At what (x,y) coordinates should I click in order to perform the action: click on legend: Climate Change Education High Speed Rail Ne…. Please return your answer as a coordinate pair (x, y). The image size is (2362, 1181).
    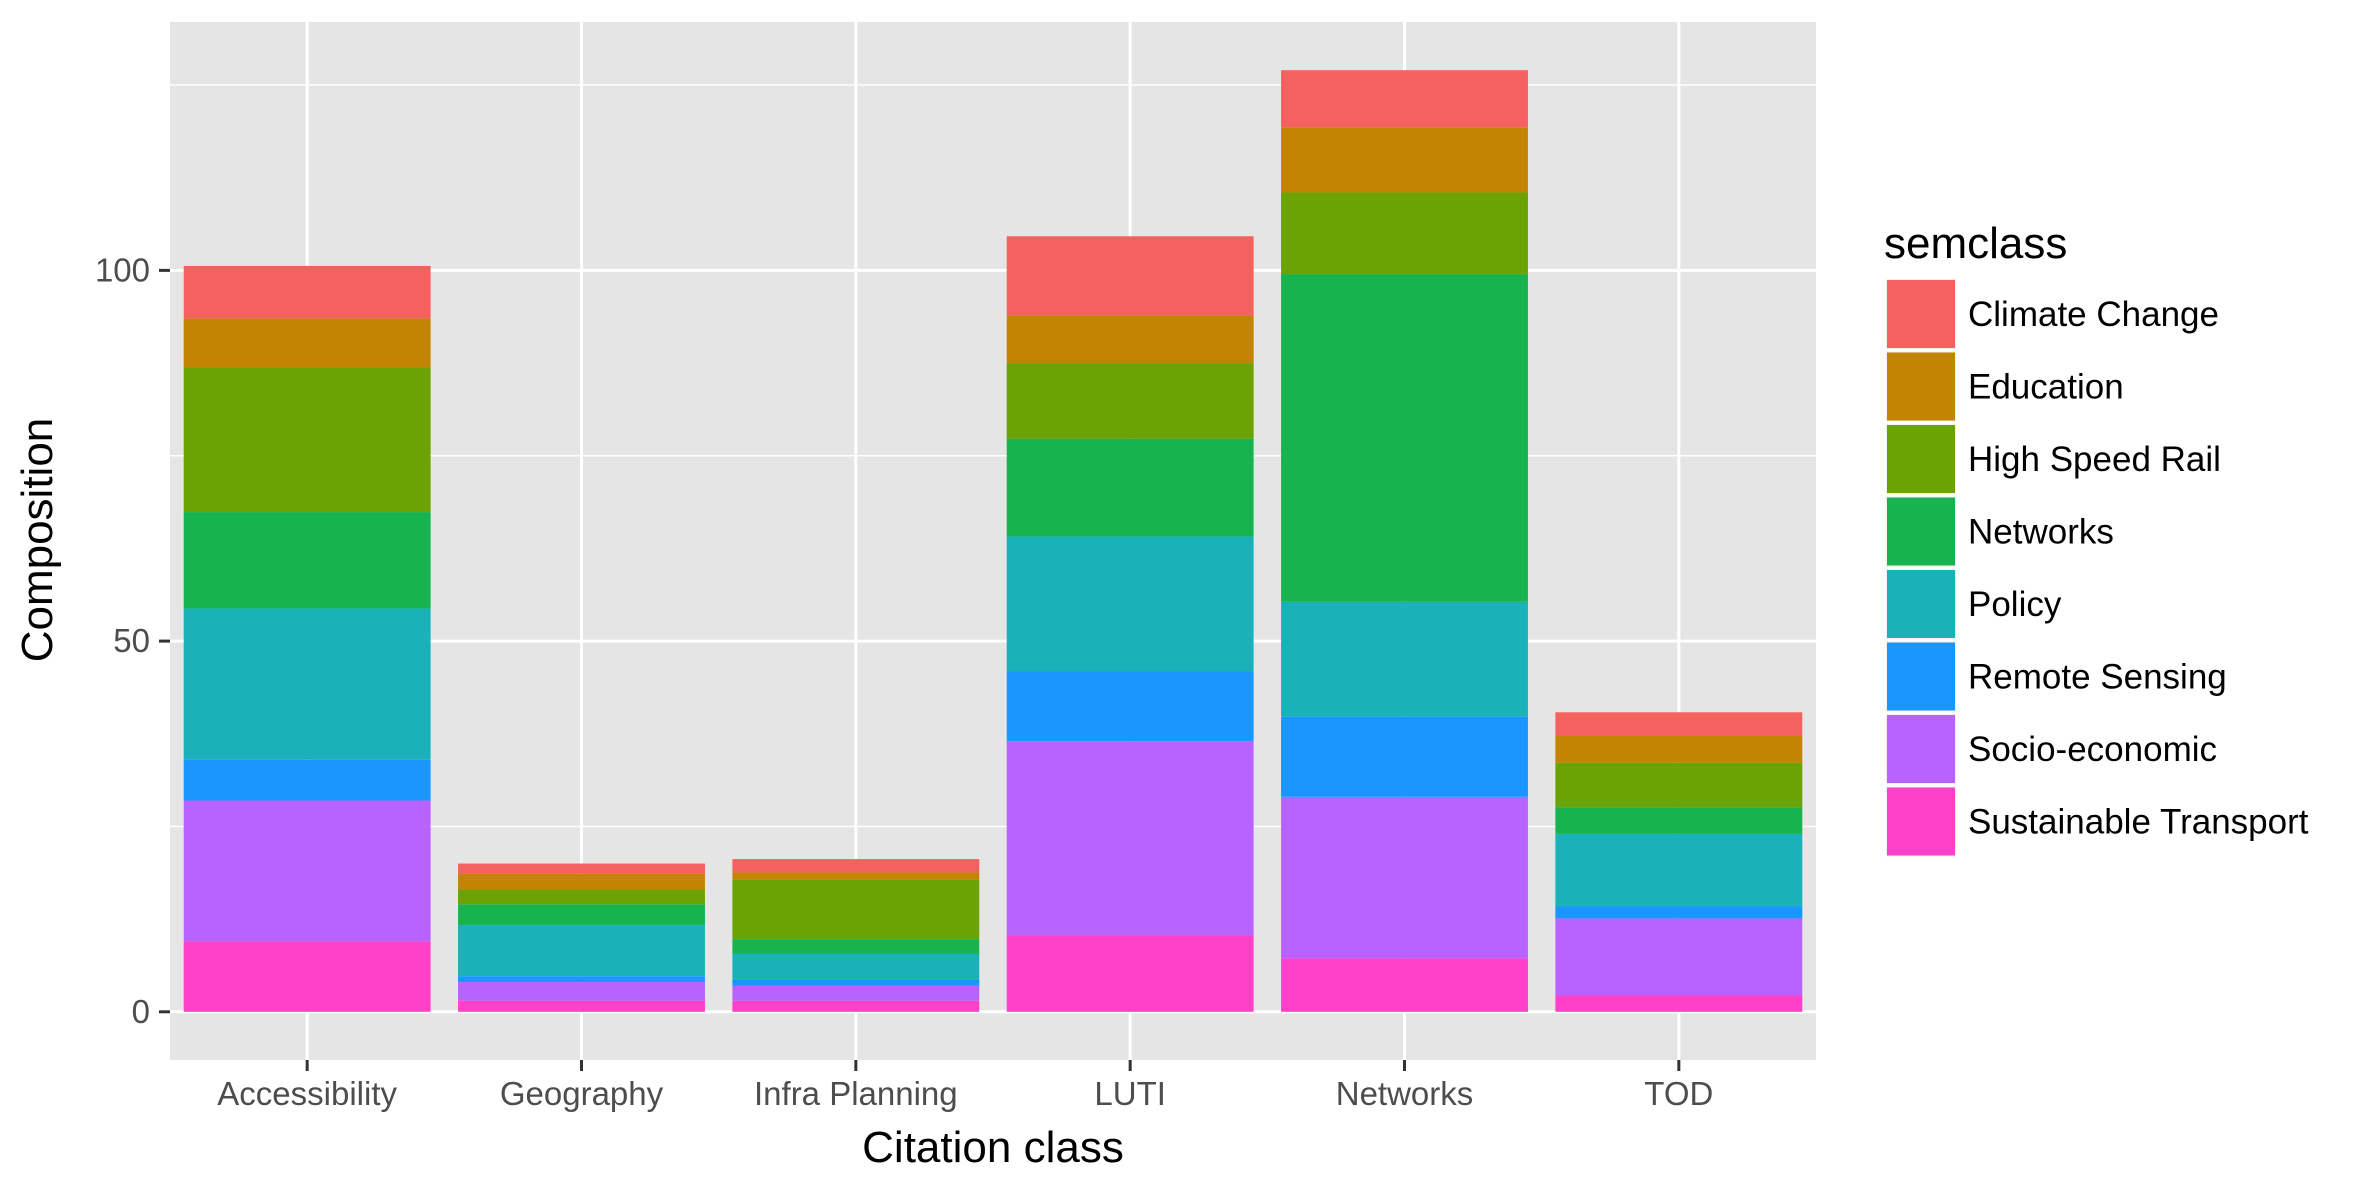
    Looking at the image, I should click on (2097, 568).